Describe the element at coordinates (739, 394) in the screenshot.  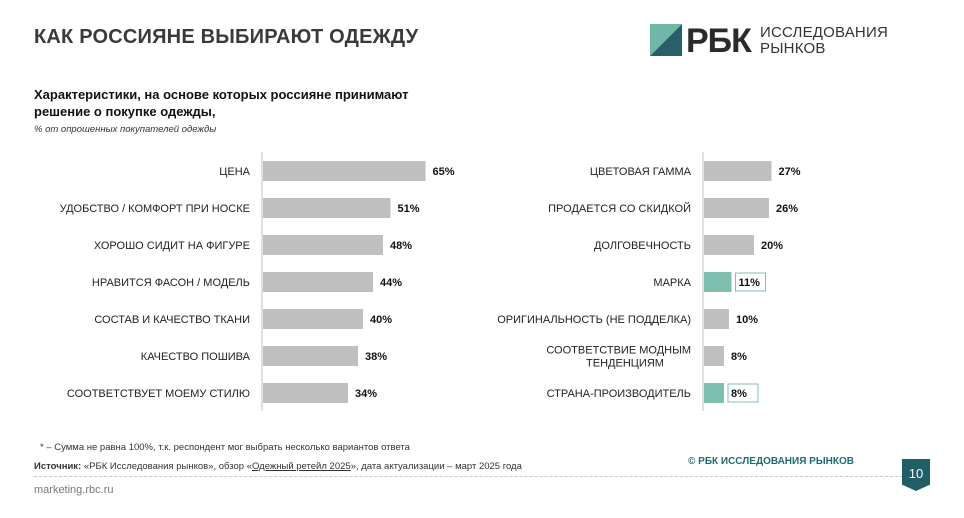
I see `right-value-label-6: 8%` at that location.